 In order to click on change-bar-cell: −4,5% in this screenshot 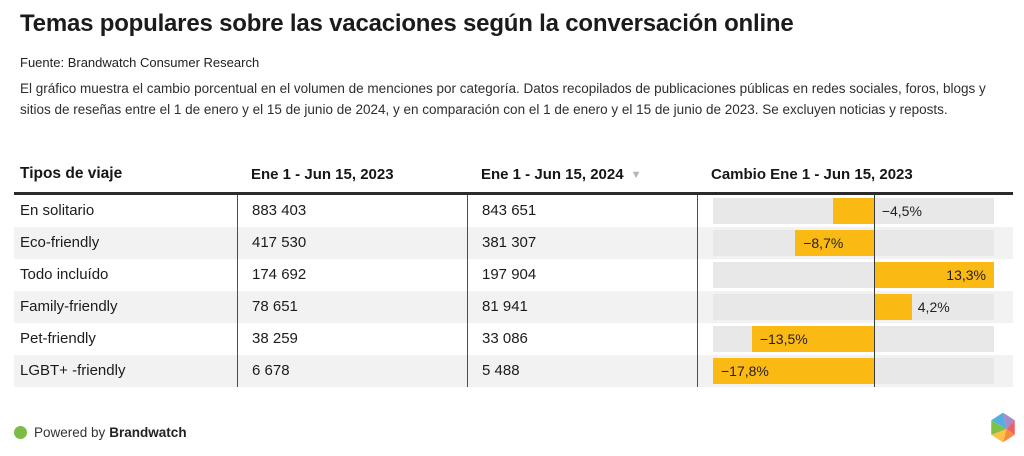, I will do `click(855, 211)`.